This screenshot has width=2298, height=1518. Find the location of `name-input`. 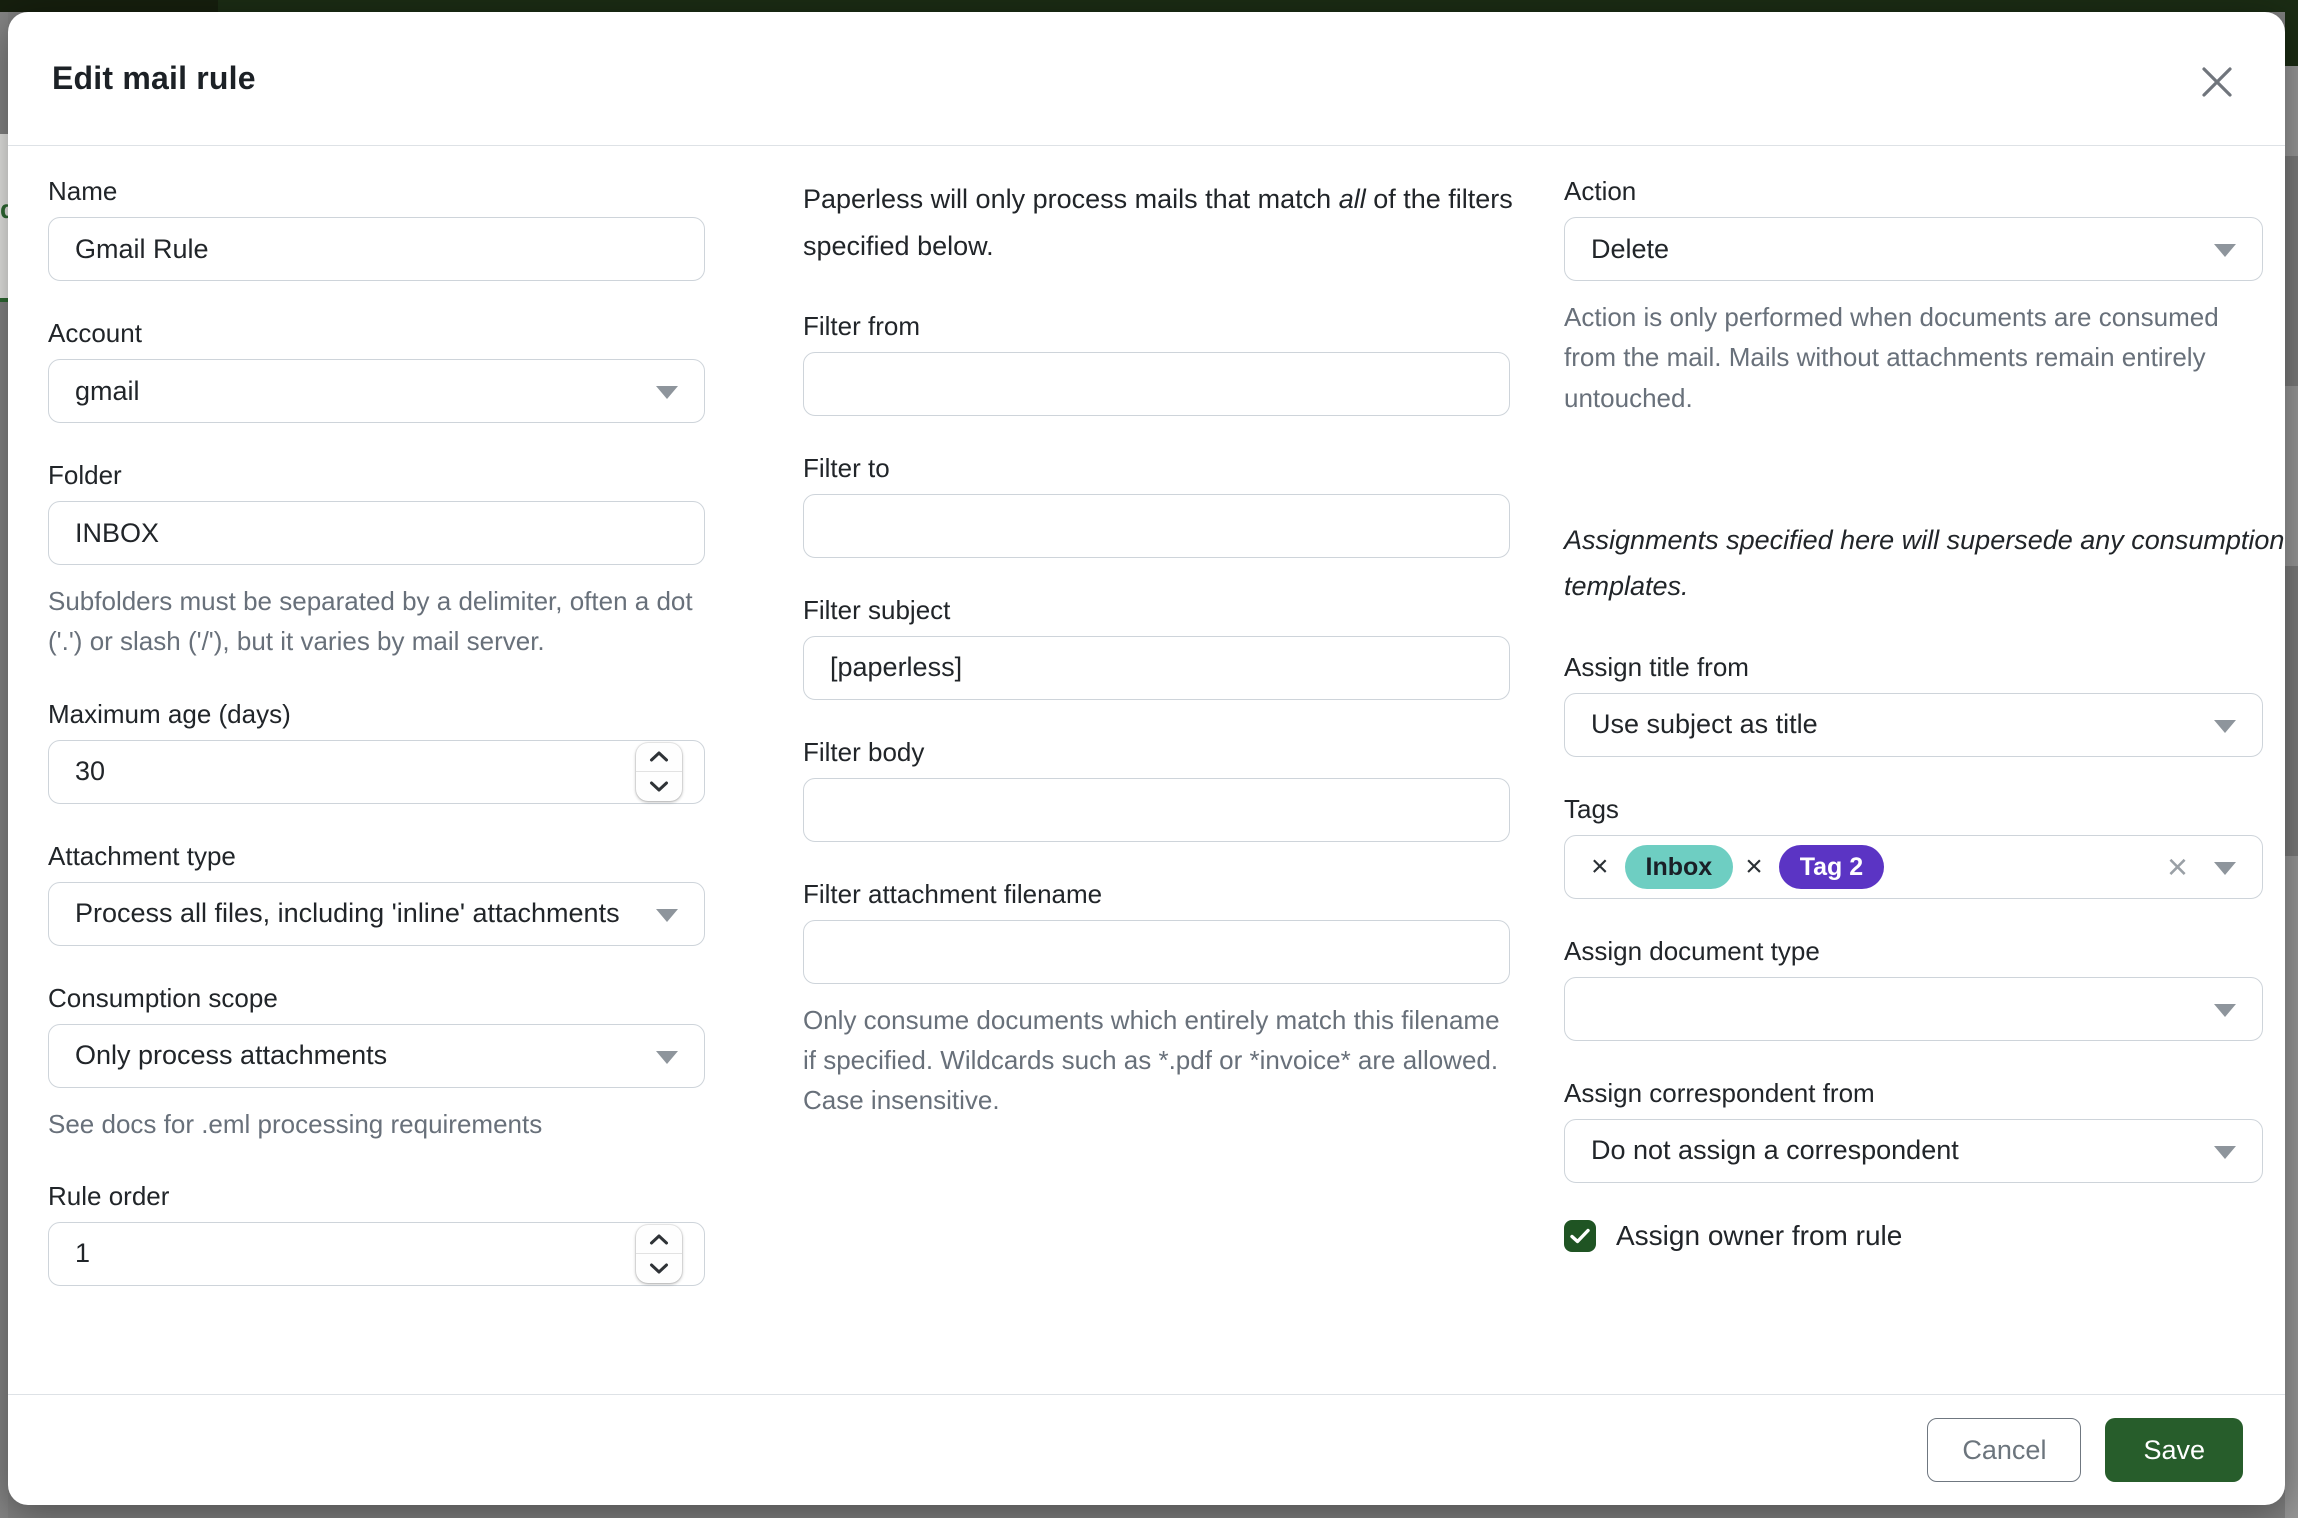

name-input is located at coordinates (376, 249).